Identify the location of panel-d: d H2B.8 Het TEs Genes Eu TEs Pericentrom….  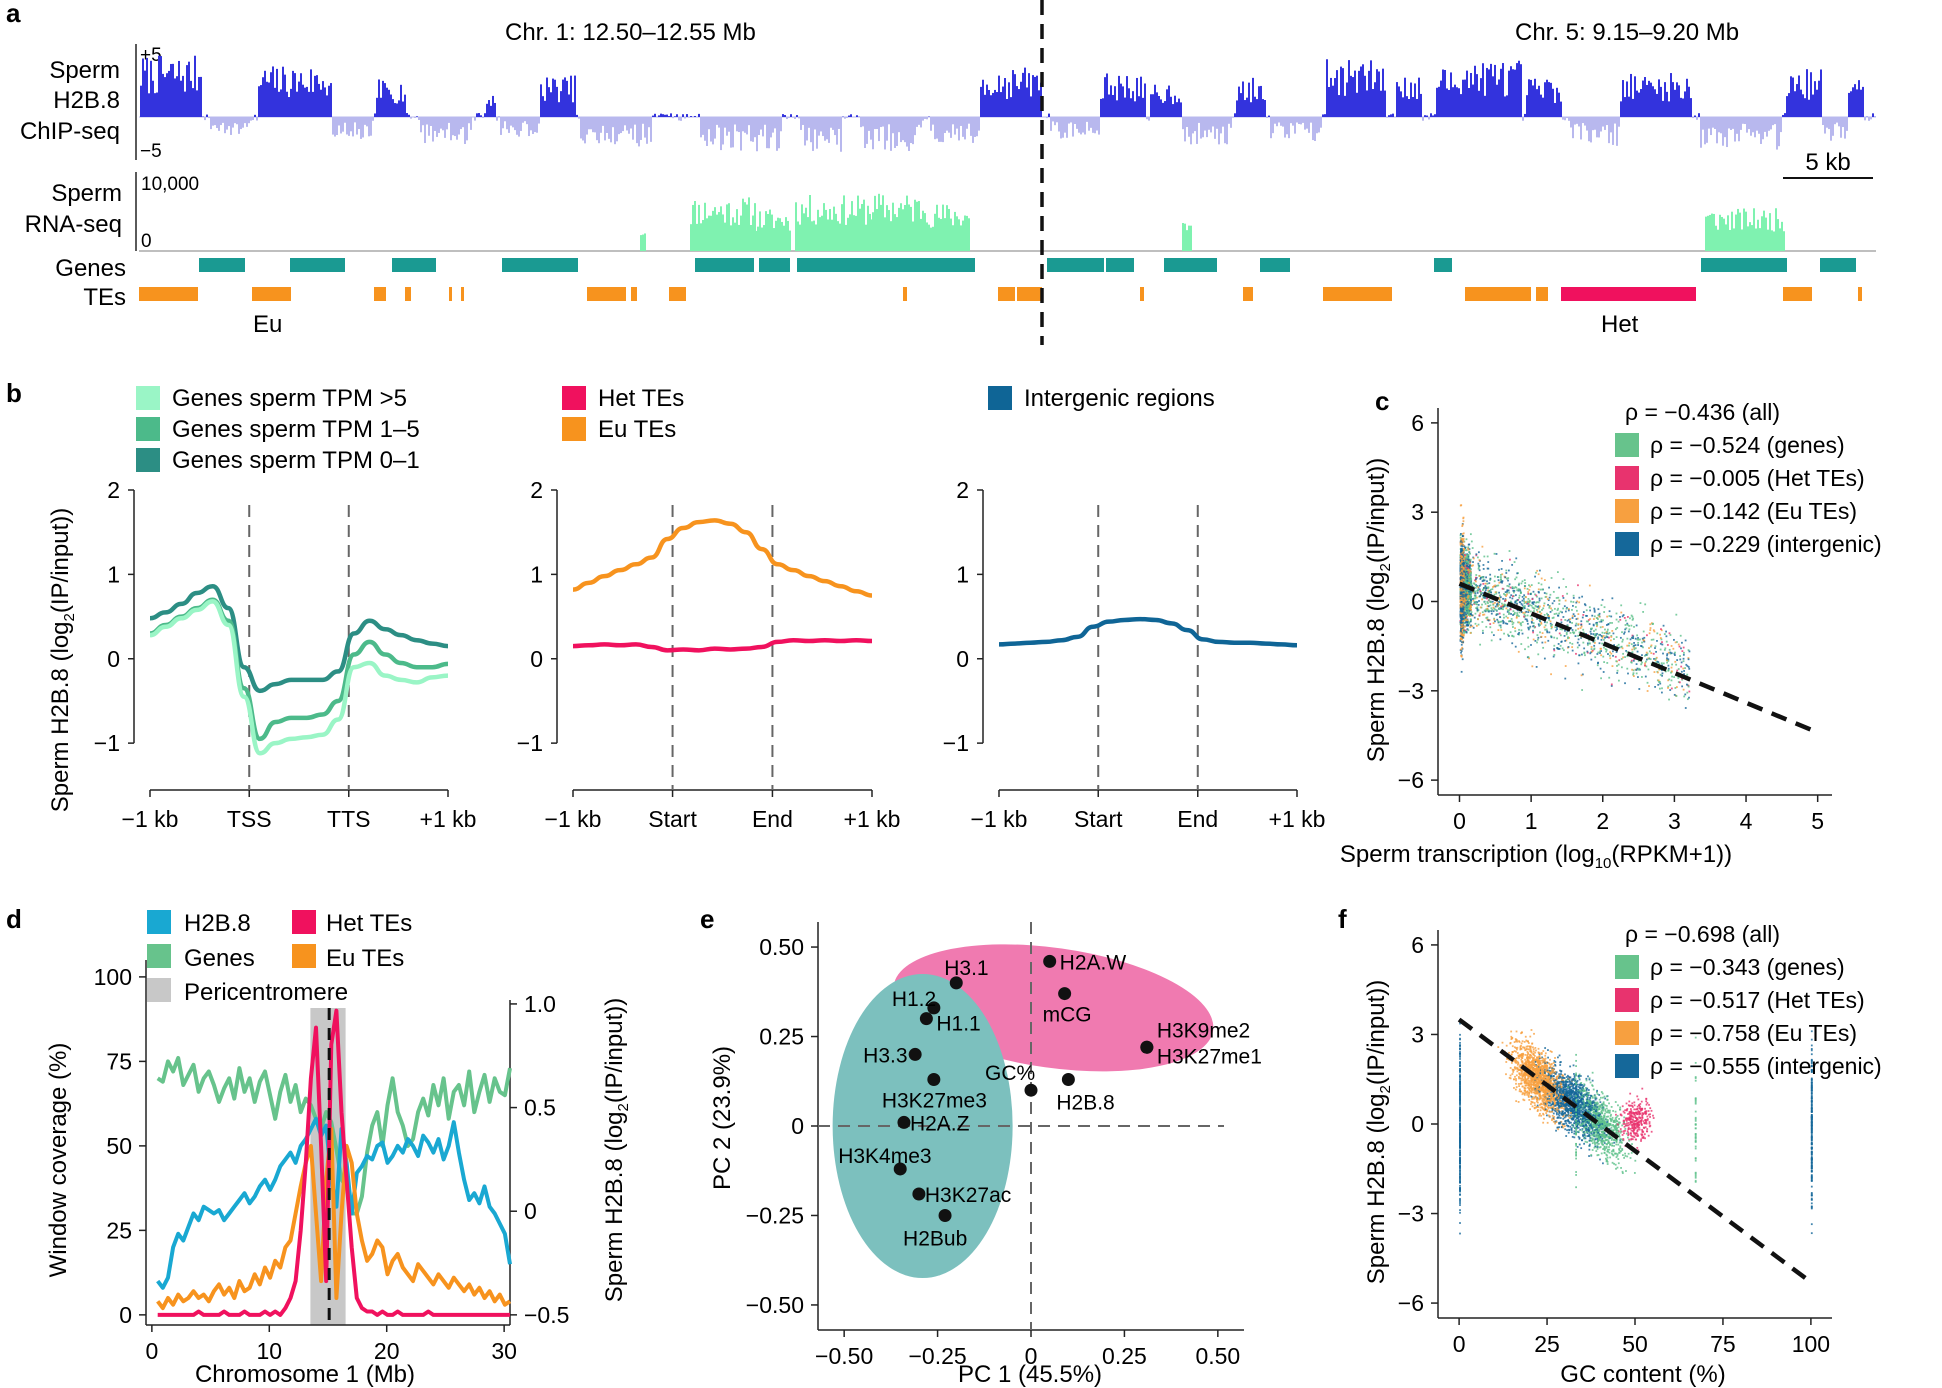
(319, 1146).